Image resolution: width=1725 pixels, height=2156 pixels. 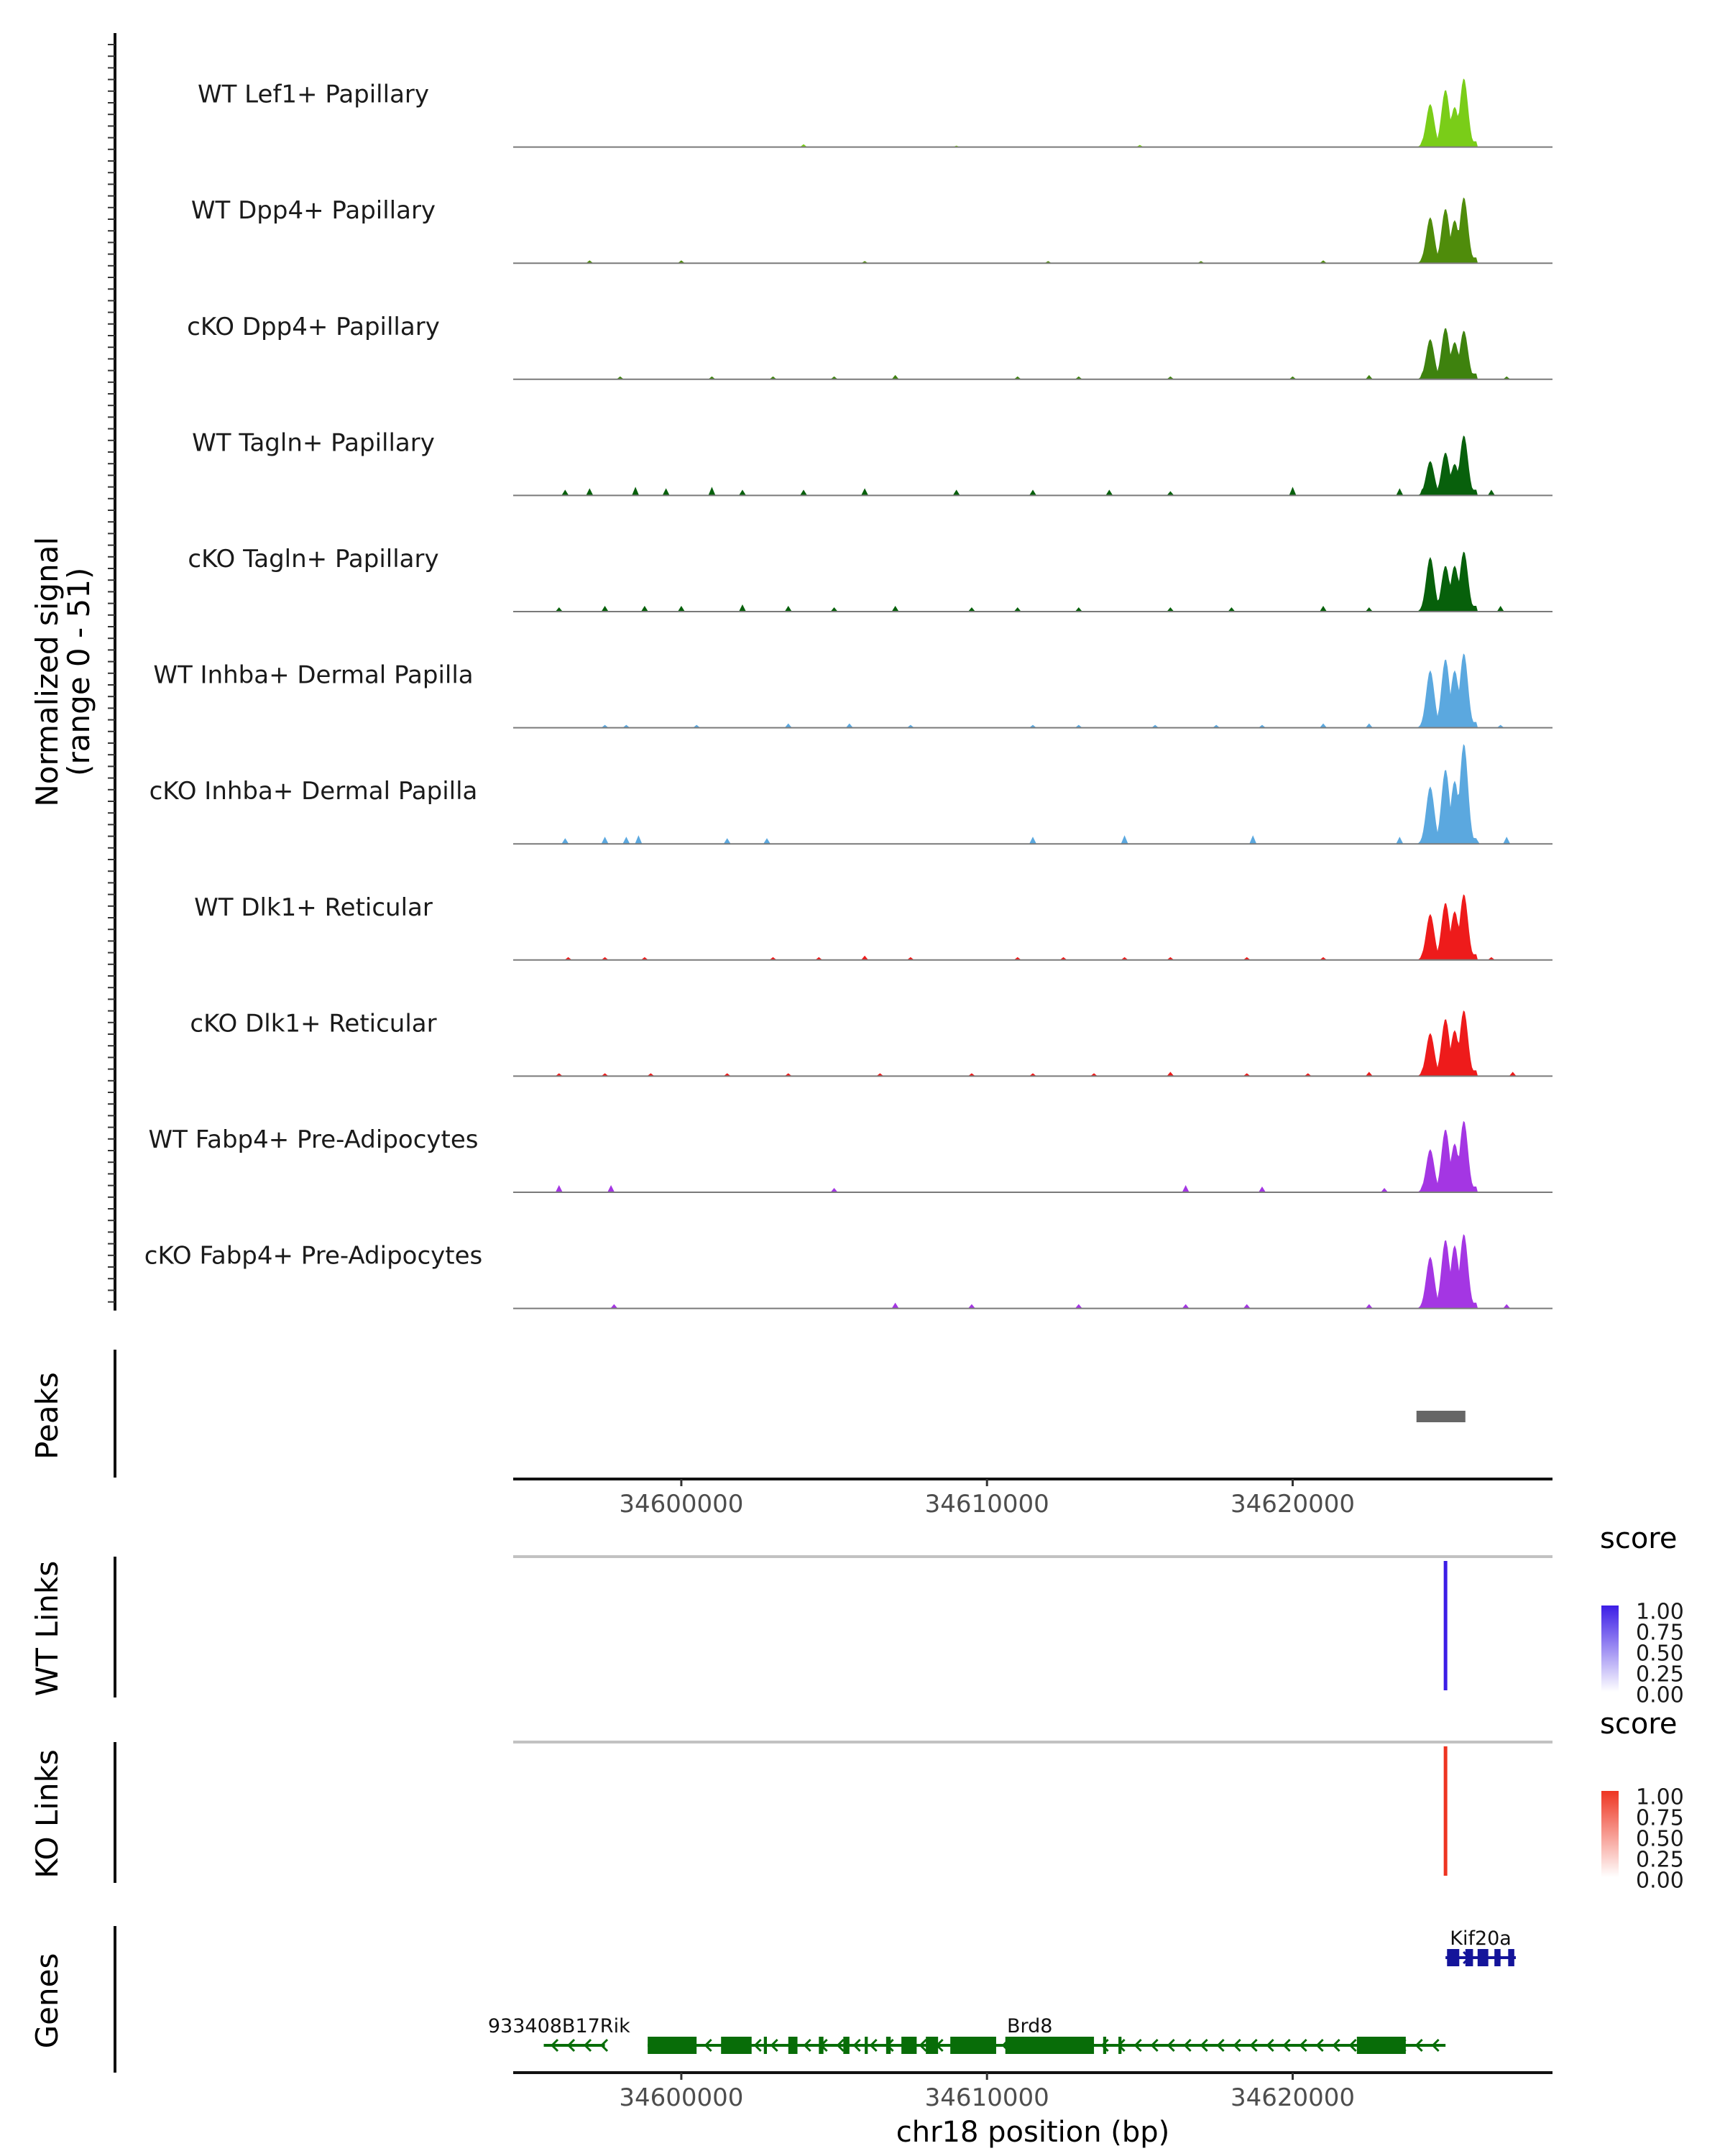 What do you see at coordinates (869, 346) in the screenshot?
I see `coverage-track-cko-dpp4-papillary: cKO Dpp4+ Papillary` at bounding box center [869, 346].